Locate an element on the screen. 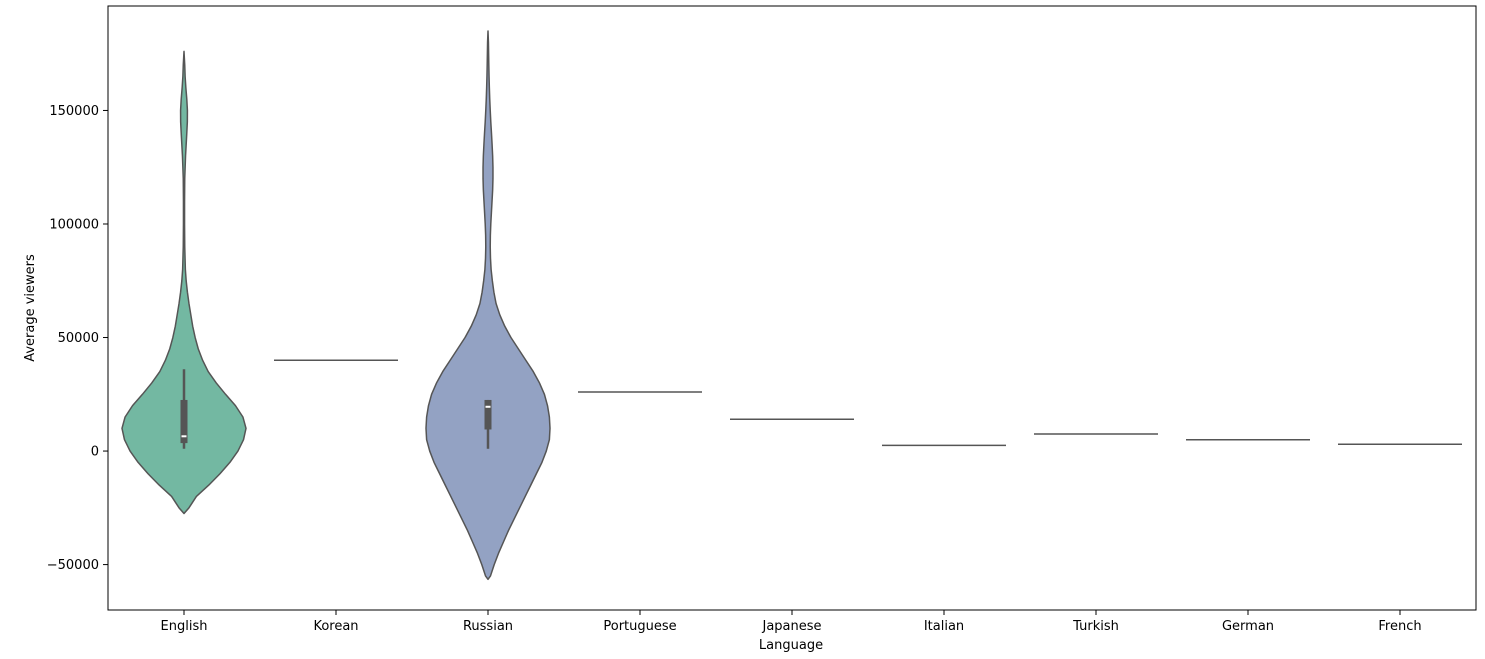 Image resolution: width=1485 pixels, height=659 pixels. y-tick-label: 100000 is located at coordinates (74, 224).